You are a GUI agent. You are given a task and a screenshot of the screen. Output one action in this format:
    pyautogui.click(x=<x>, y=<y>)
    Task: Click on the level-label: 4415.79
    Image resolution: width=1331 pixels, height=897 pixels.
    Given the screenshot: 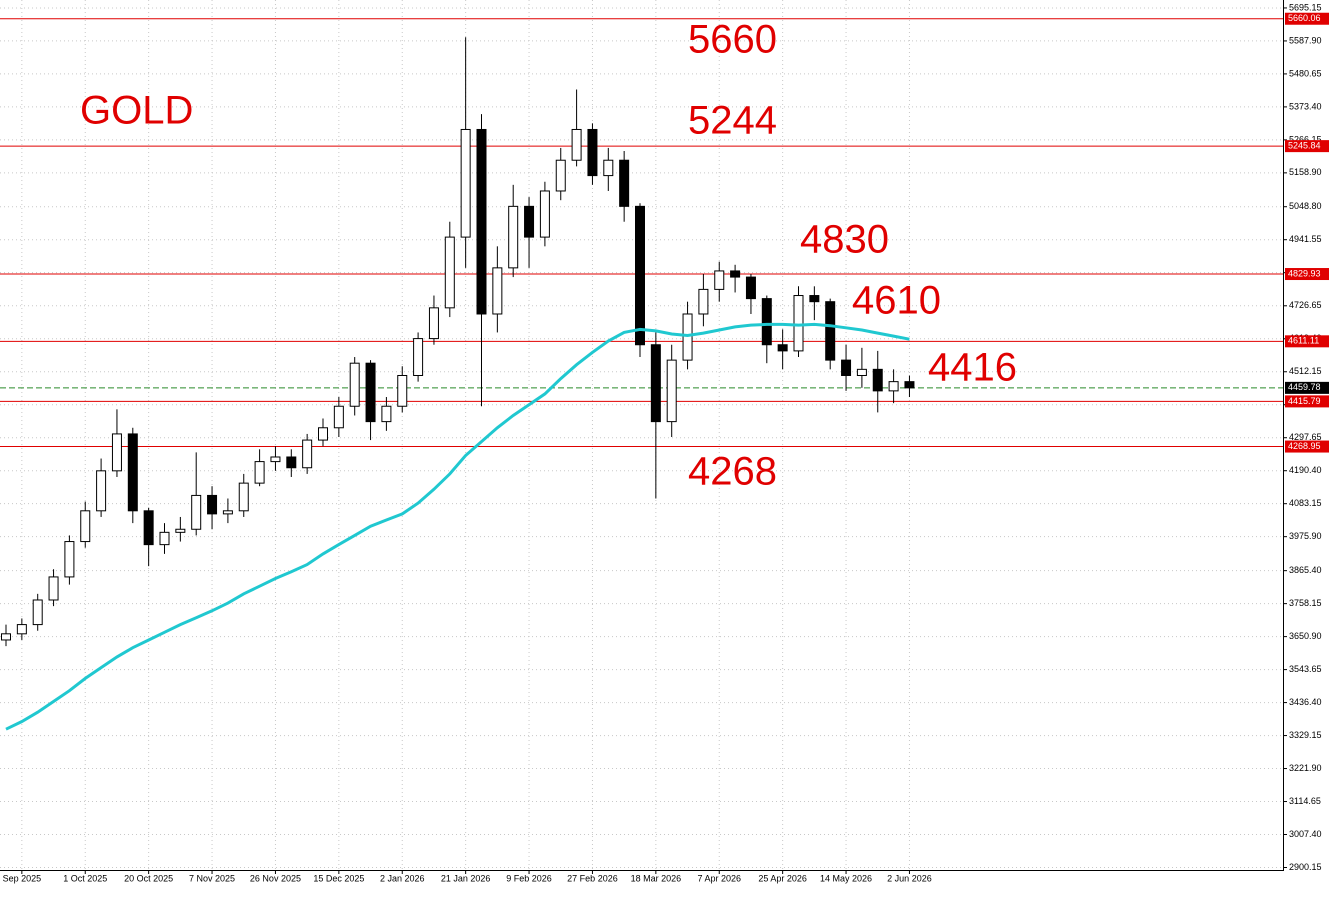 What is the action you would take?
    pyautogui.click(x=1304, y=401)
    